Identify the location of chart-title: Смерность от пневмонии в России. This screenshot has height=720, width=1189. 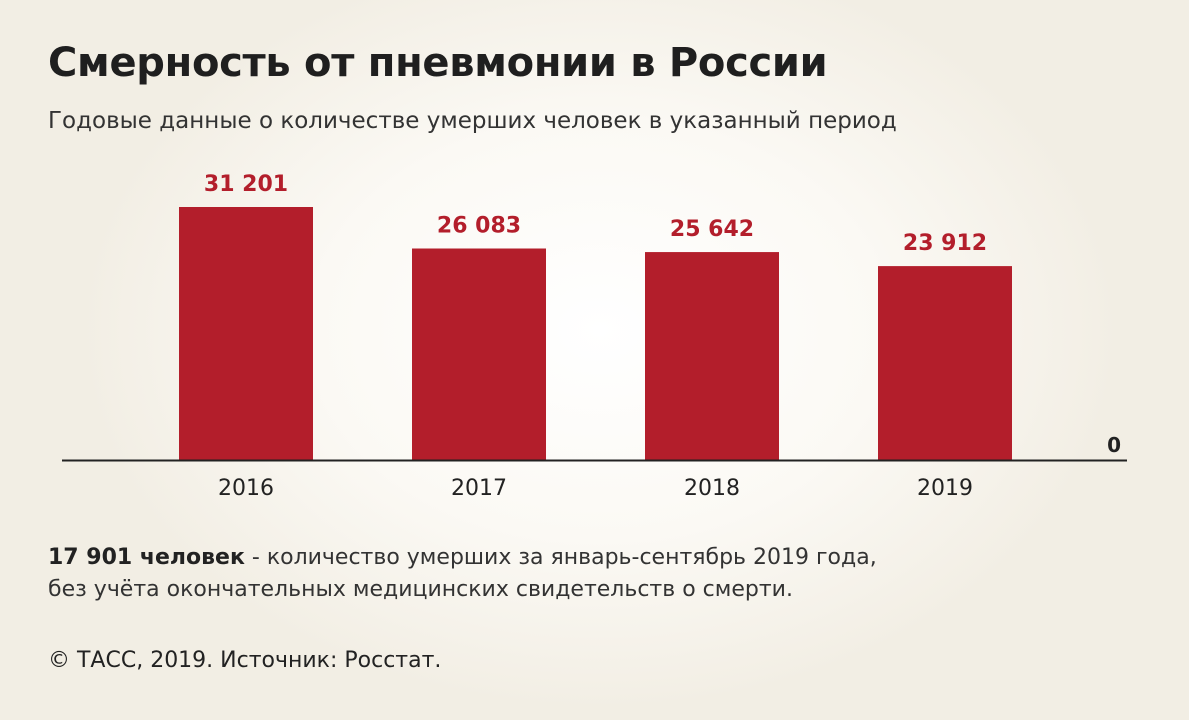
(438, 63).